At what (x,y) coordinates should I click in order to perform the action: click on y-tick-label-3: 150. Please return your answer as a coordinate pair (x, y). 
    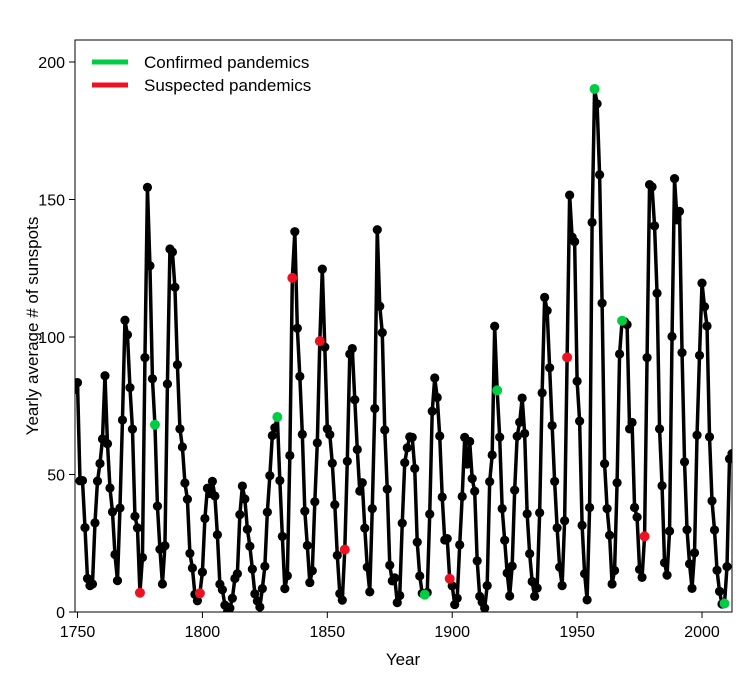
    Looking at the image, I should click on (51, 201).